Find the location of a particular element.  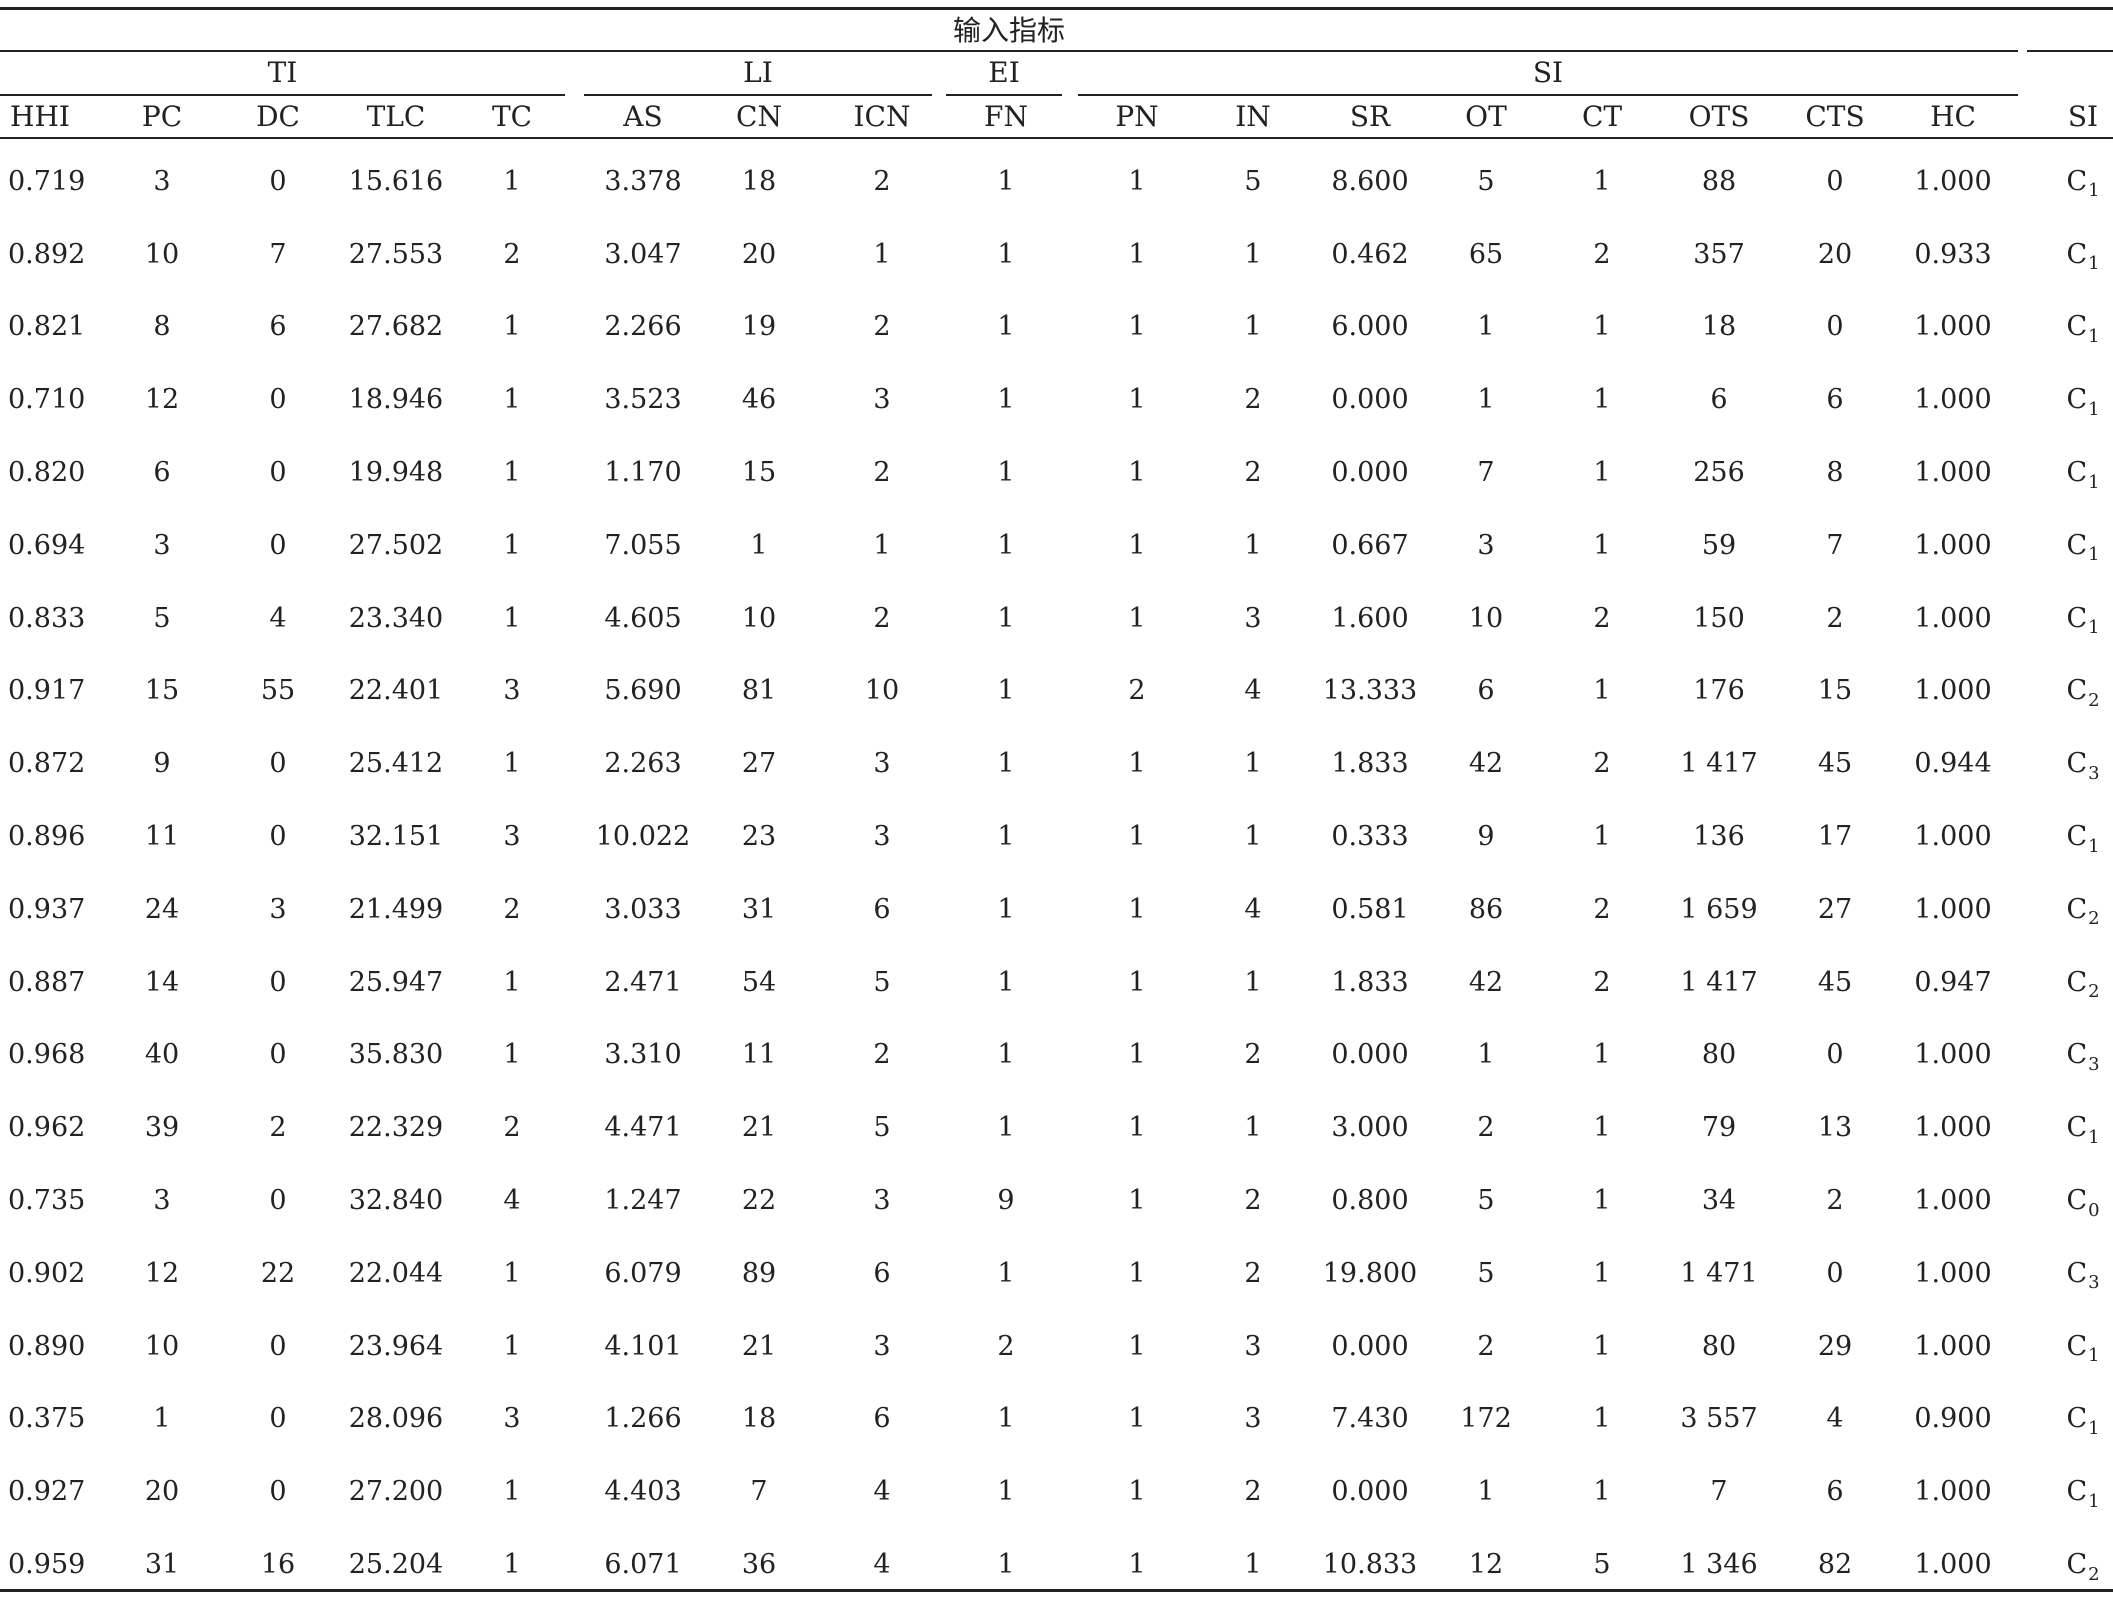

table-cell: 3.310 is located at coordinates (643, 1055).